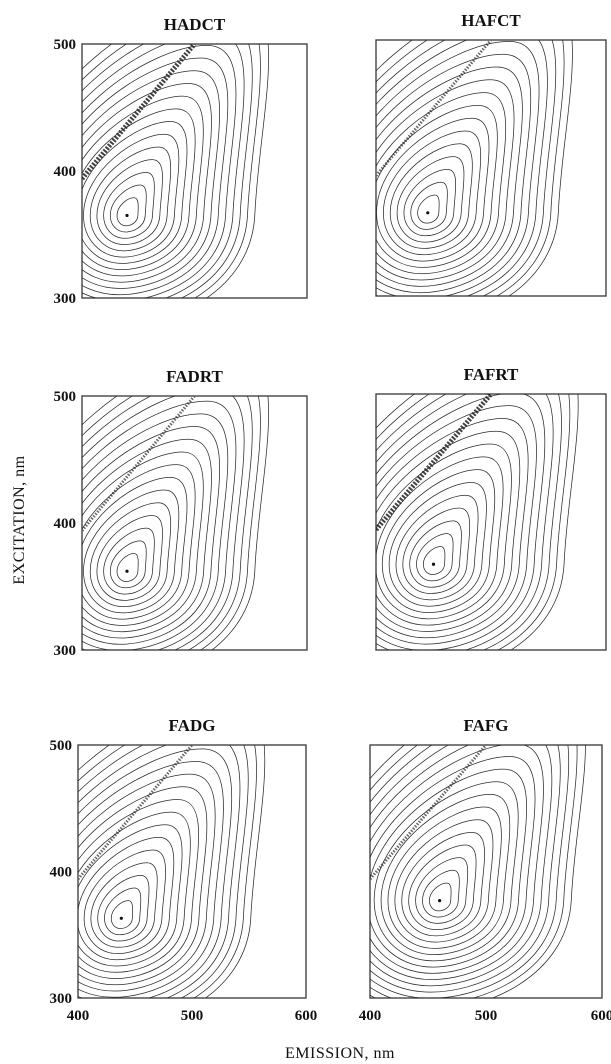 Image resolution: width=611 pixels, height=1064 pixels. What do you see at coordinates (485, 725) in the screenshot?
I see `panel-title: FAFG` at bounding box center [485, 725].